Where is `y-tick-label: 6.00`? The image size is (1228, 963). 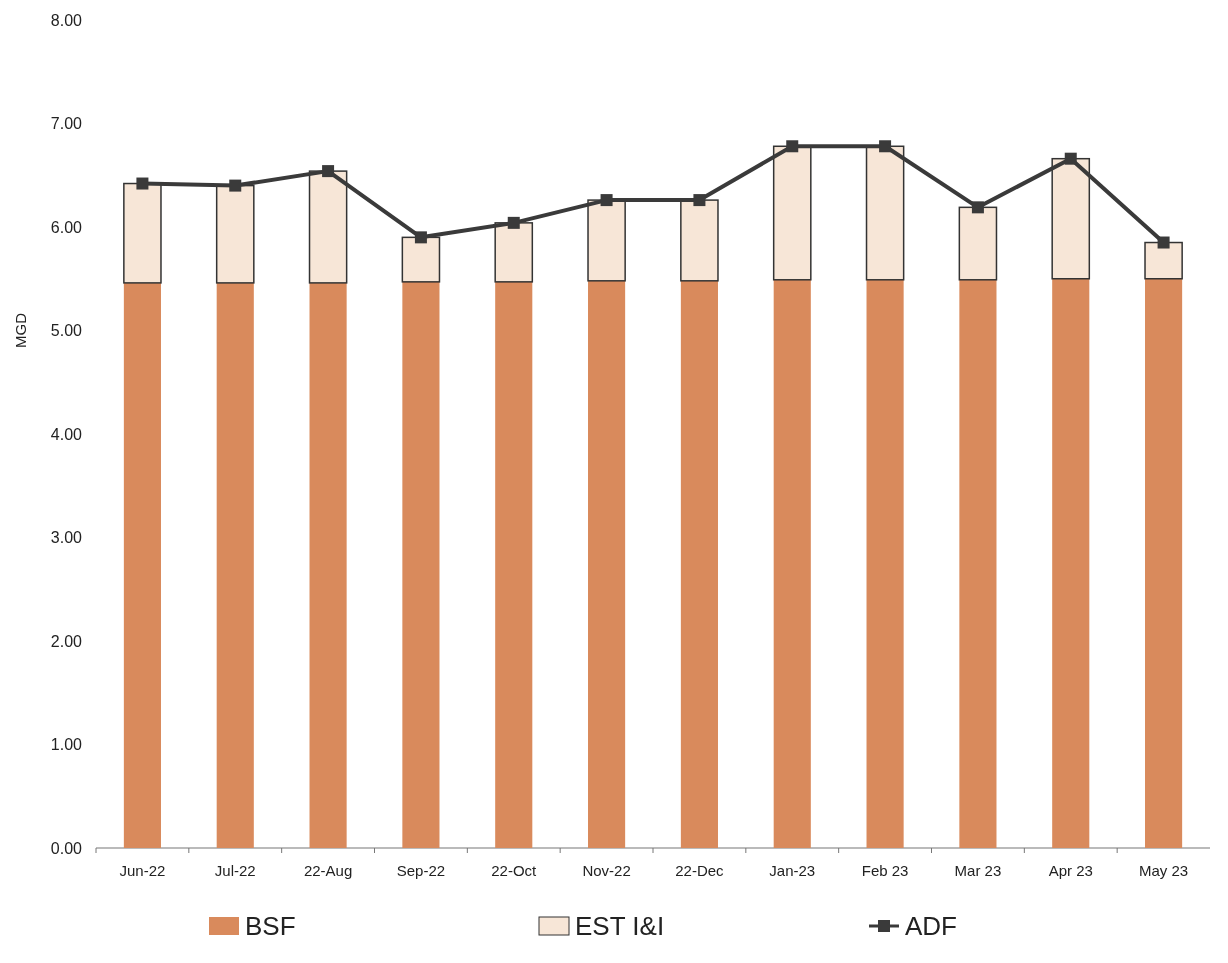 y-tick-label: 6.00 is located at coordinates (66, 227).